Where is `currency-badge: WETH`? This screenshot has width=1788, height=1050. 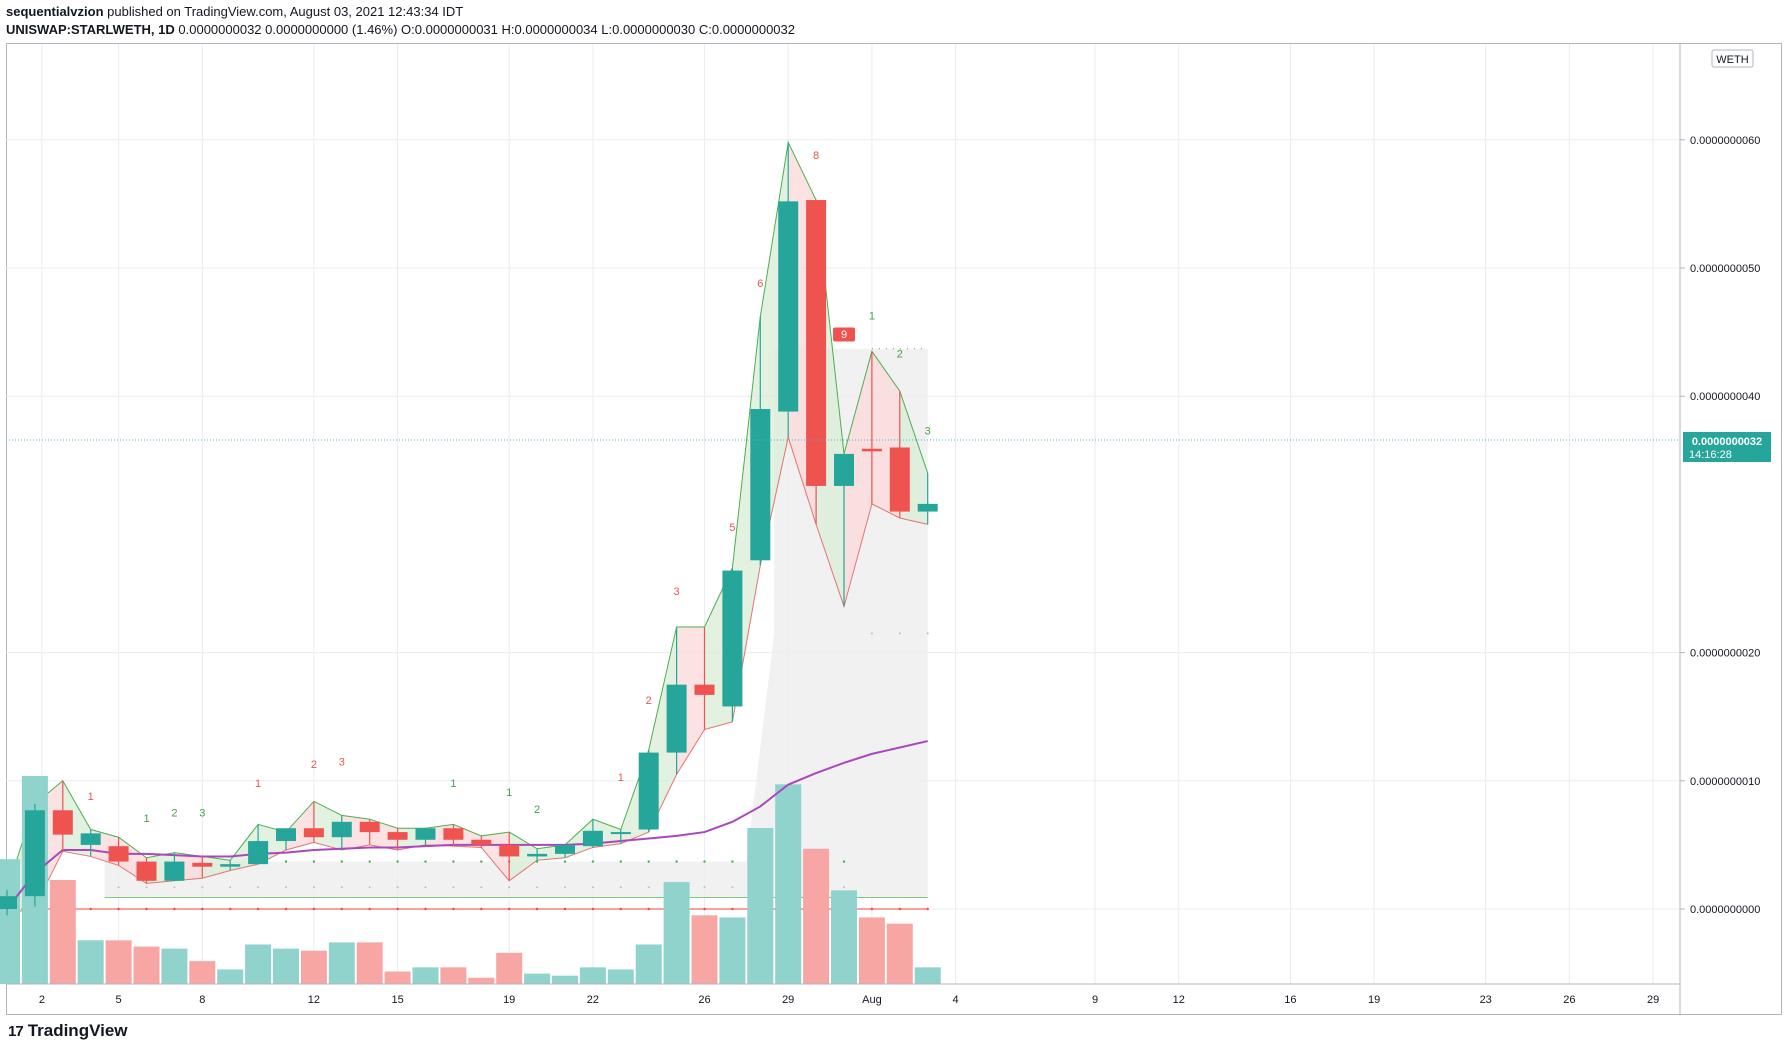 currency-badge: WETH is located at coordinates (1732, 58).